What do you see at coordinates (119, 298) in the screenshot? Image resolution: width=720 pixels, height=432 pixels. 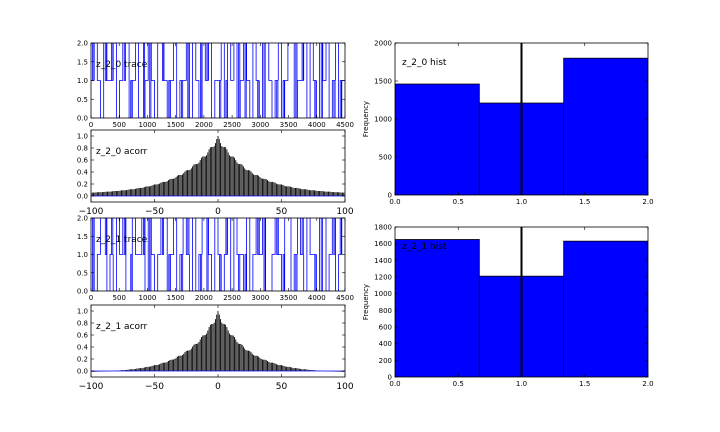 I see `x-tick-label: 500` at bounding box center [119, 298].